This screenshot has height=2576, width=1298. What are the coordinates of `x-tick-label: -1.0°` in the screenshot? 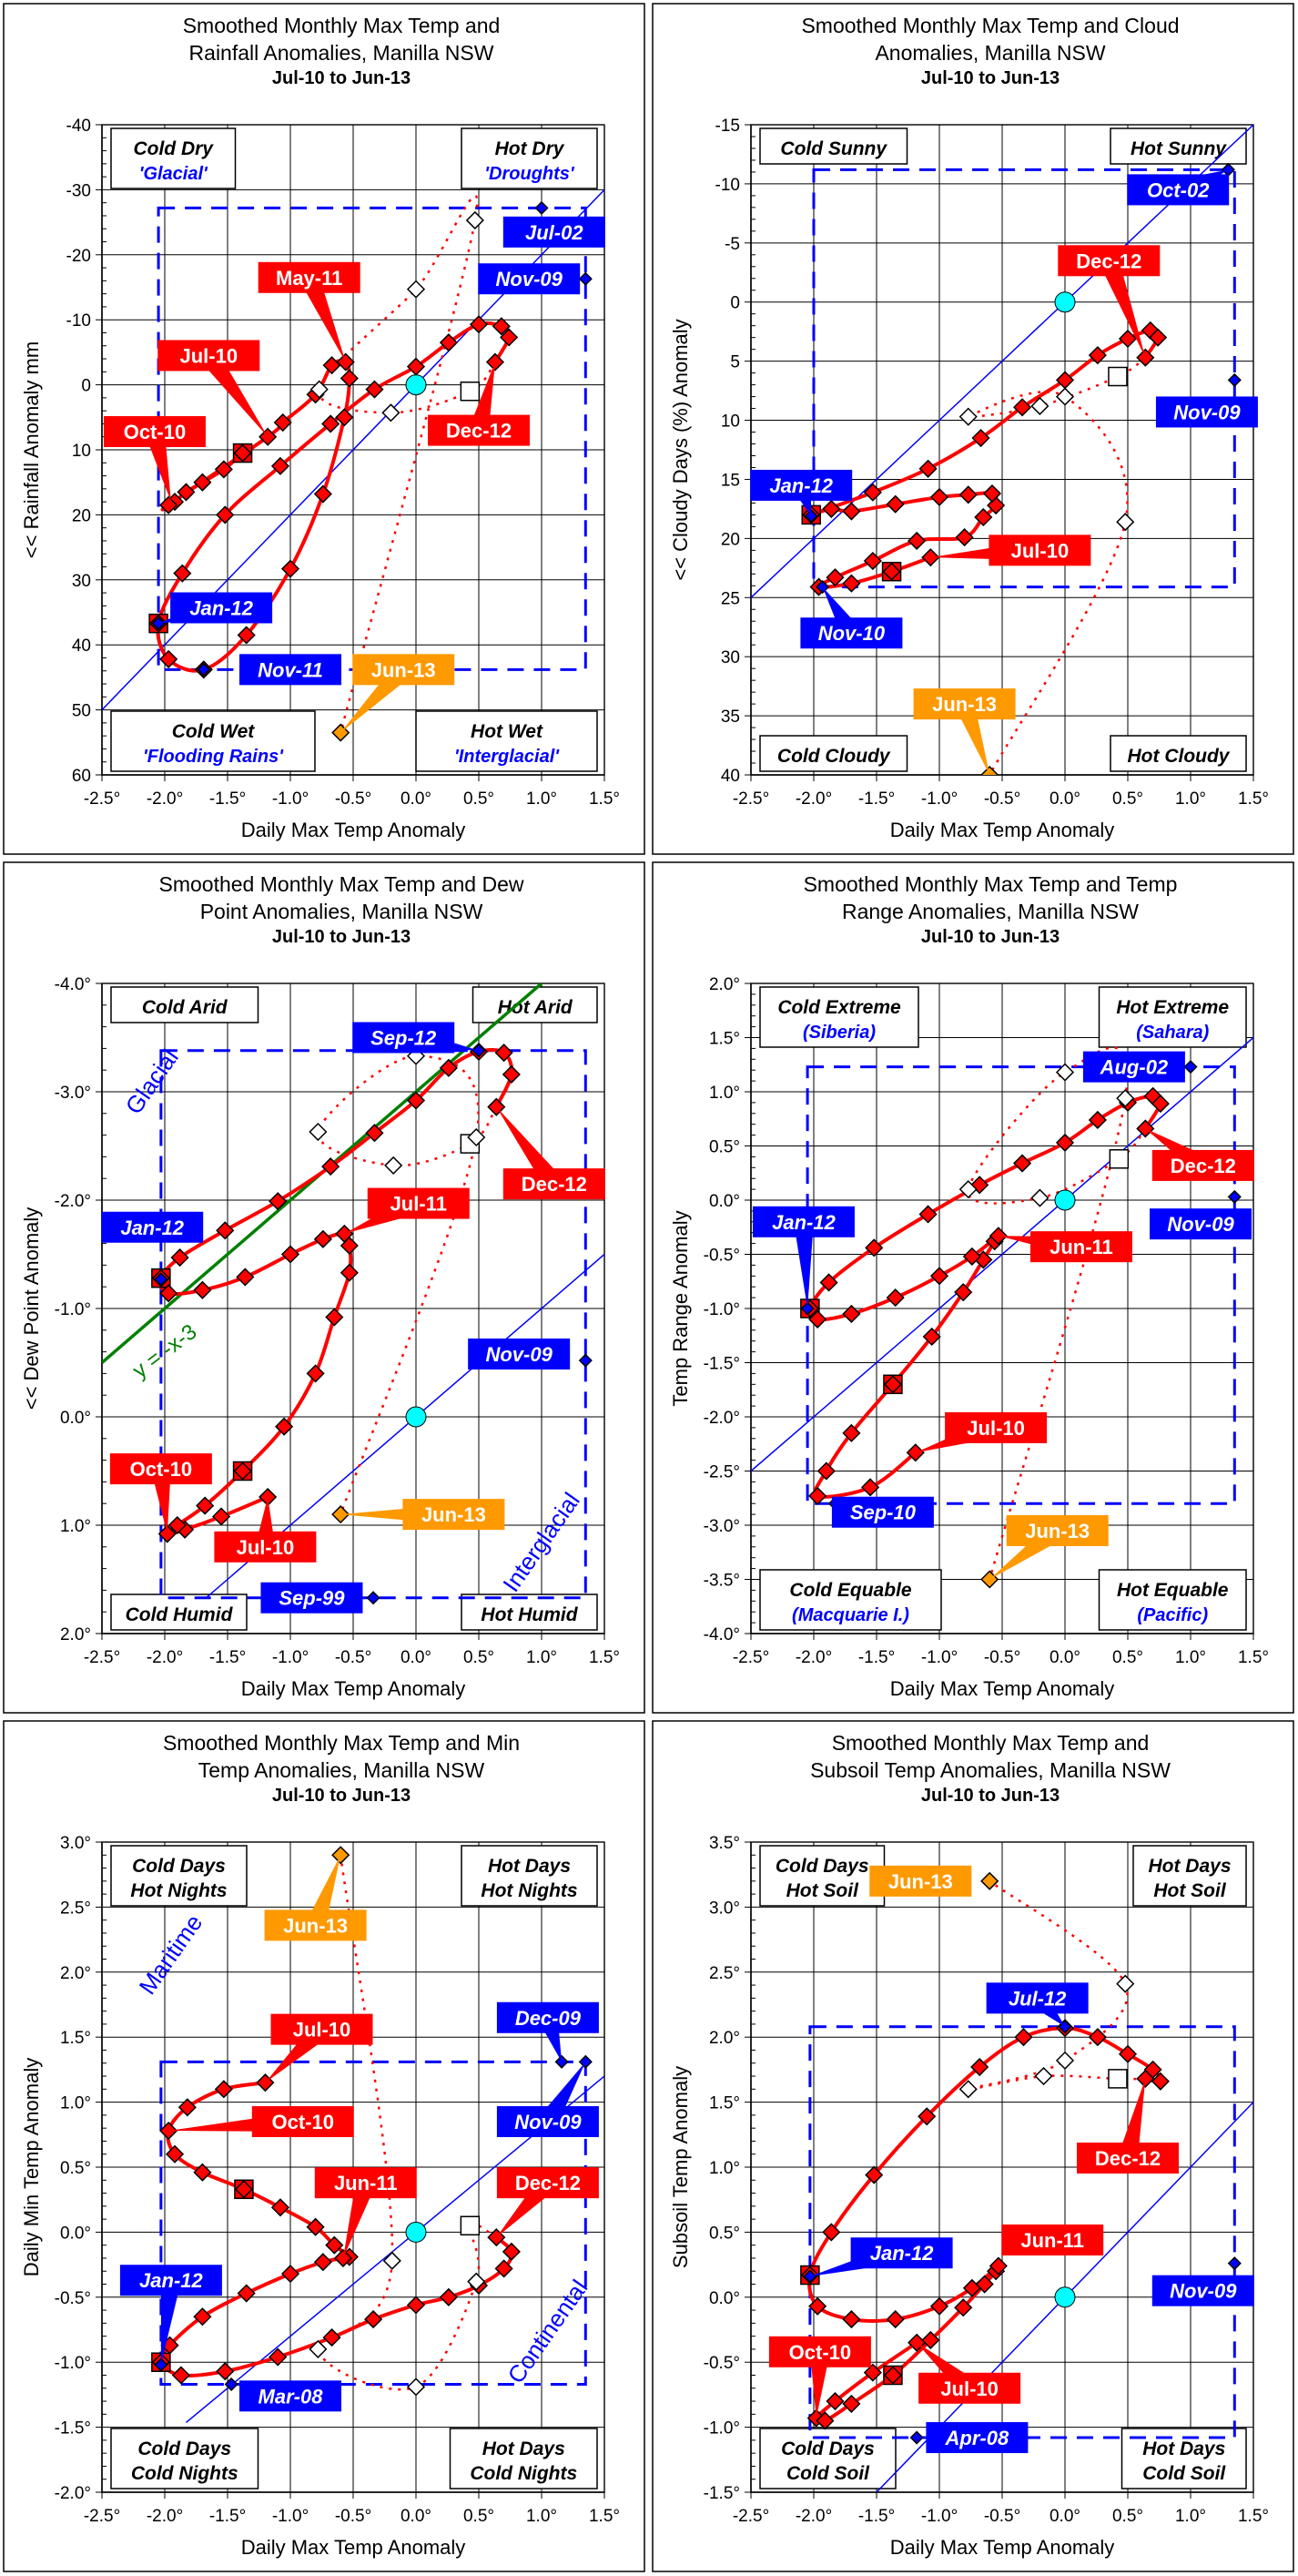 It's located at (940, 2517).